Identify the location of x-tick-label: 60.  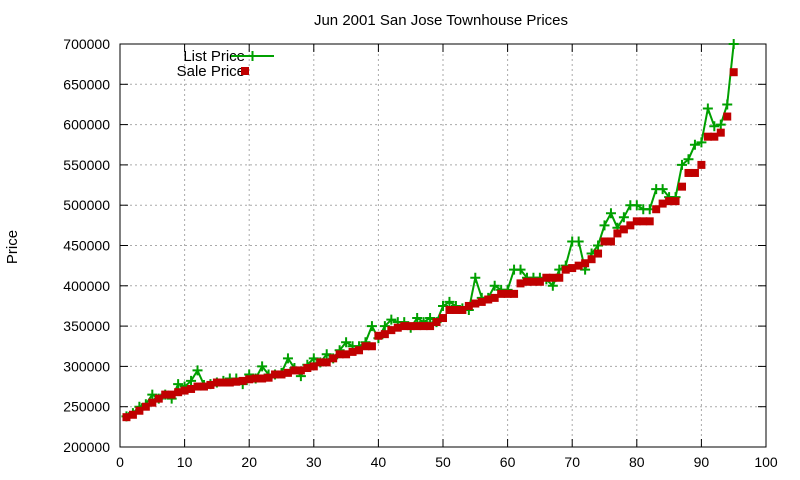
(508, 462).